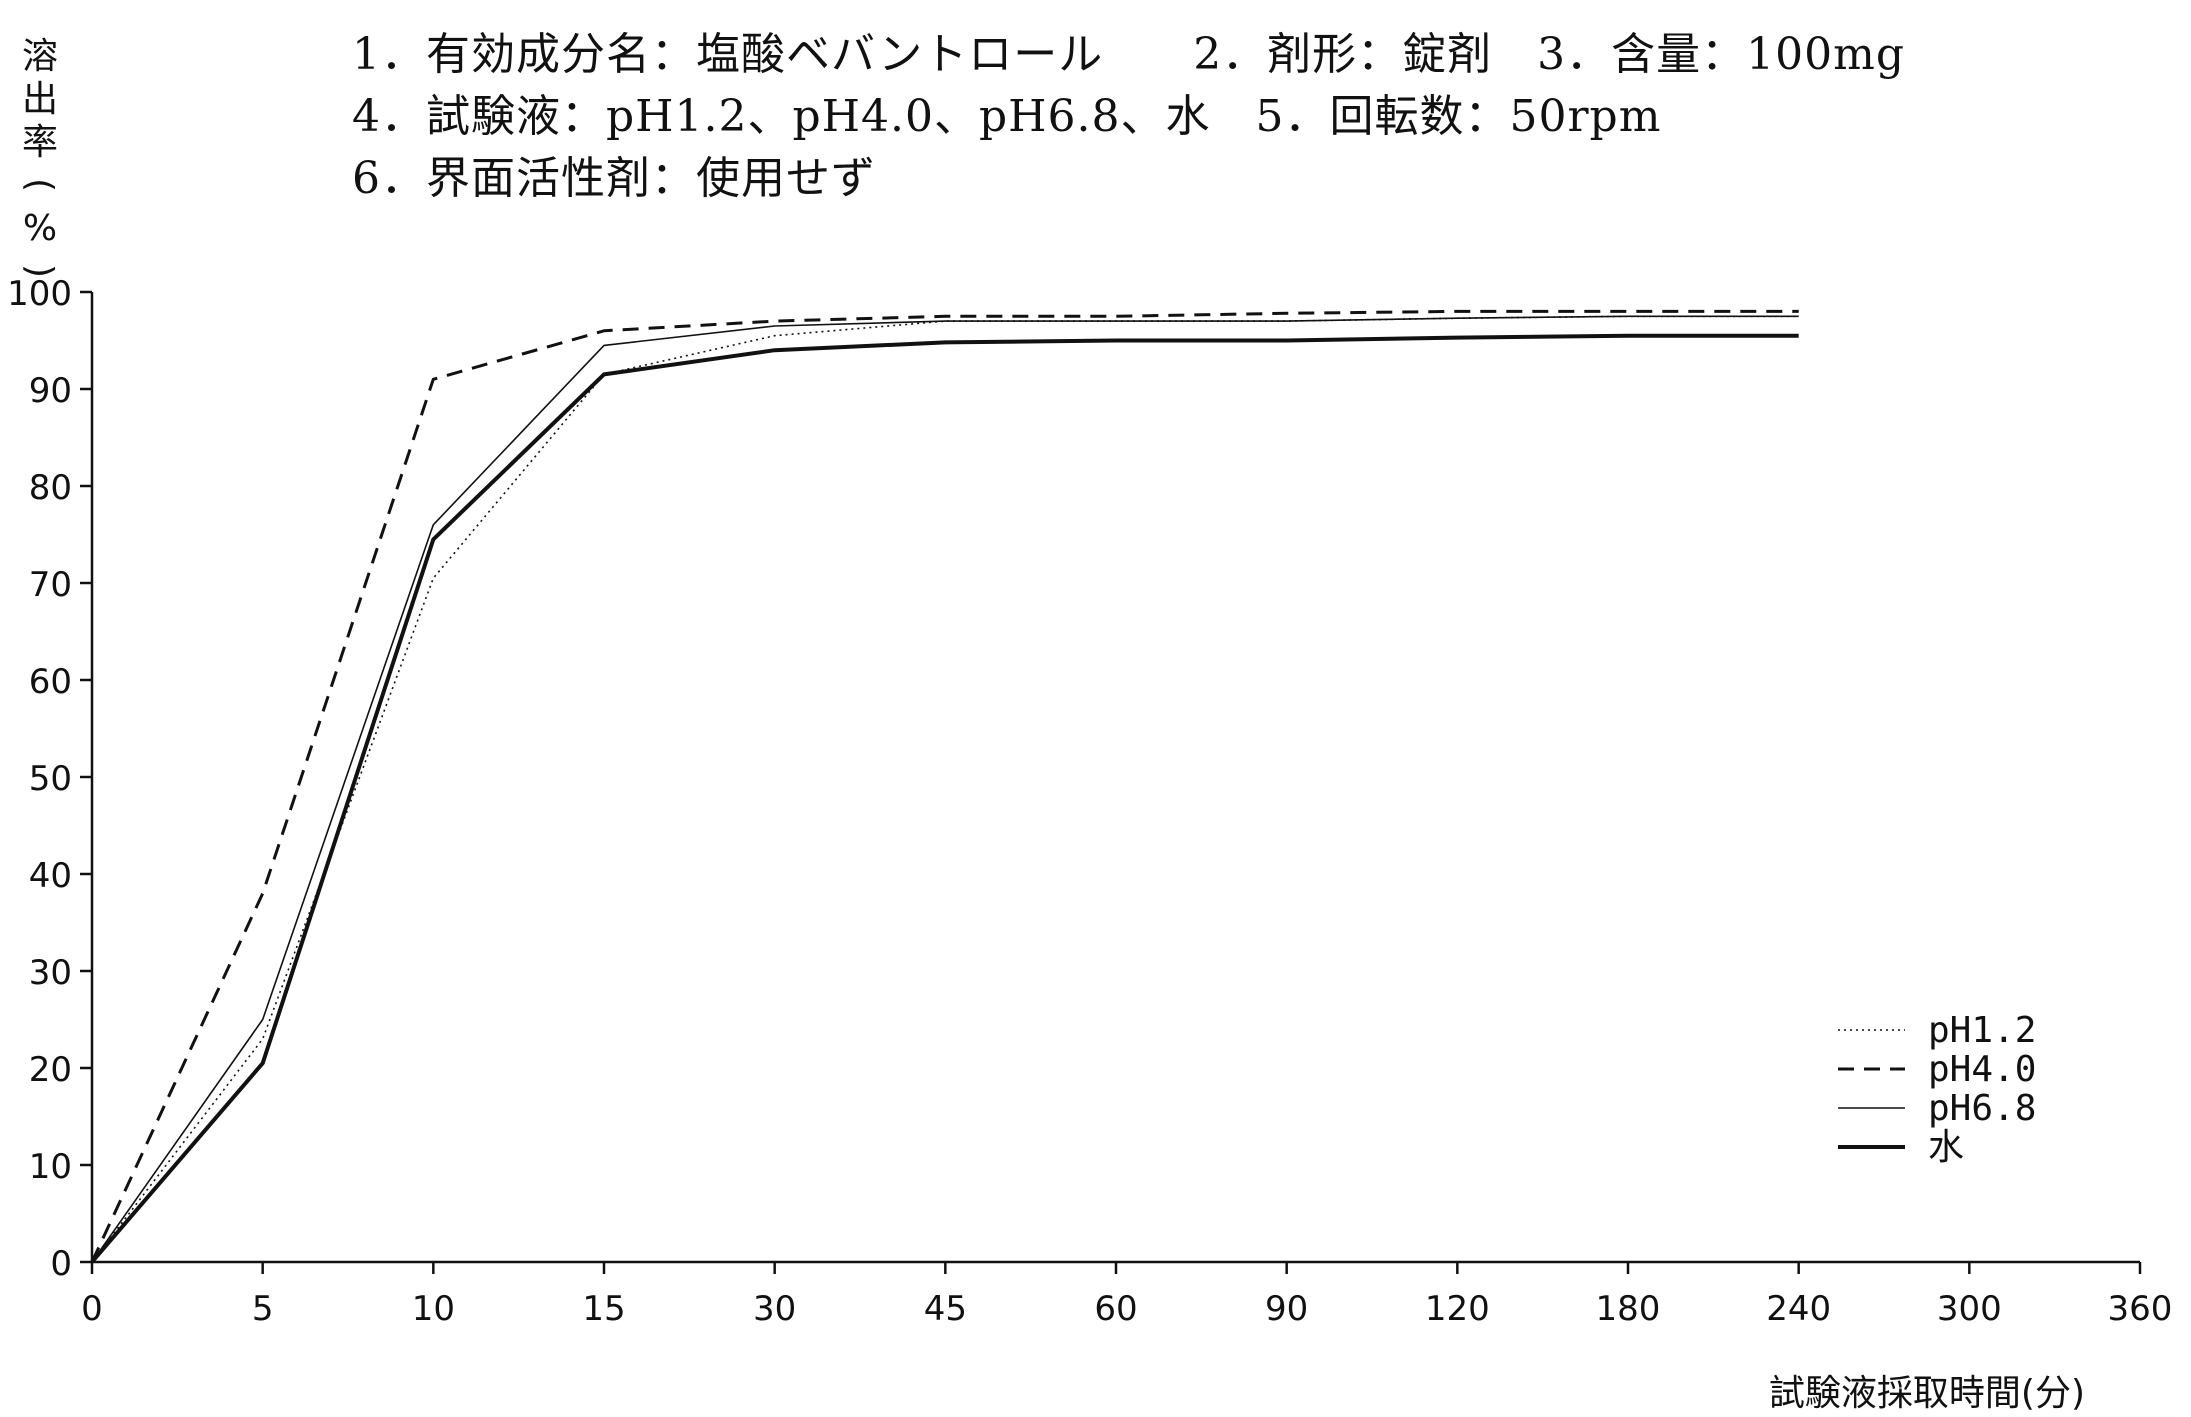 The height and width of the screenshot is (1417, 2191). I want to click on x-ticks: 0 5 10 15 30 45 60 90 120 180 240 300 360, so click(1126, 1295).